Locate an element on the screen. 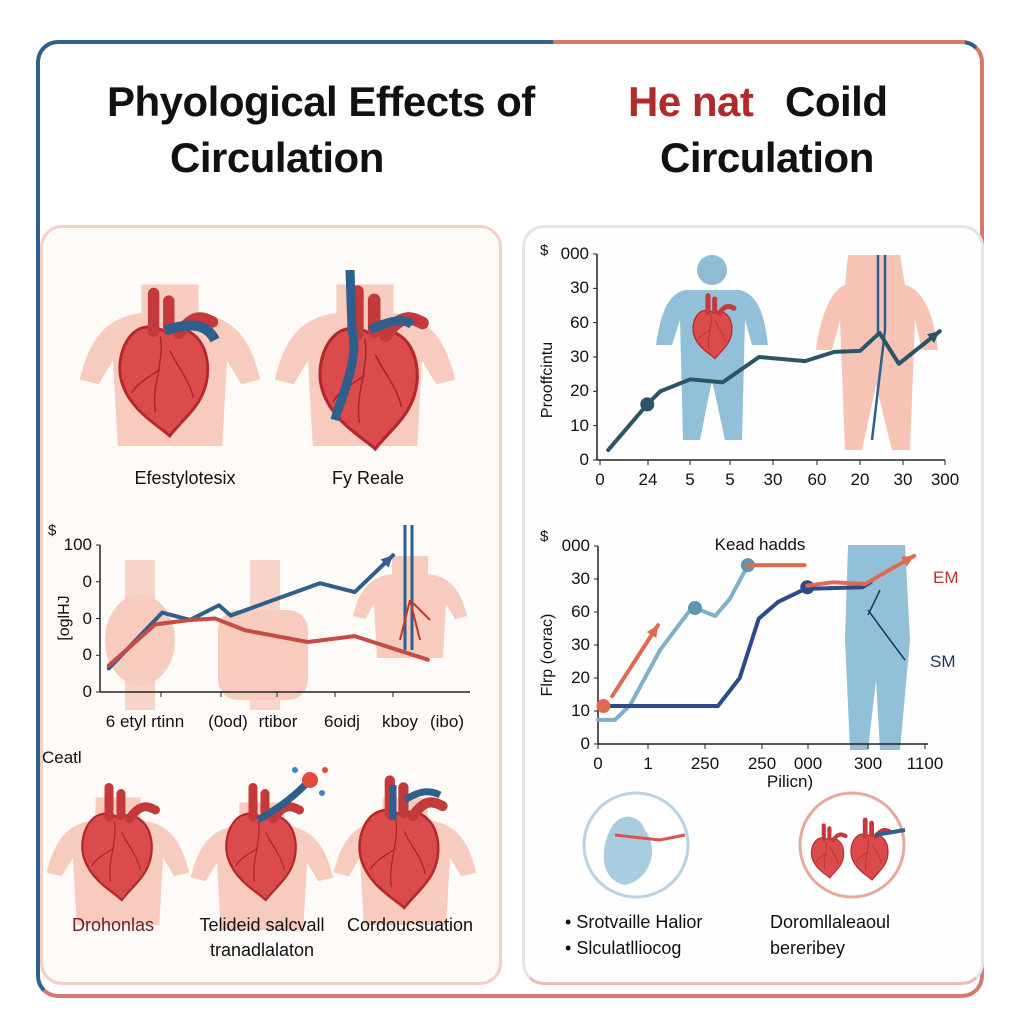  y-axis-label: Prooffcintu is located at coordinates (547, 380).